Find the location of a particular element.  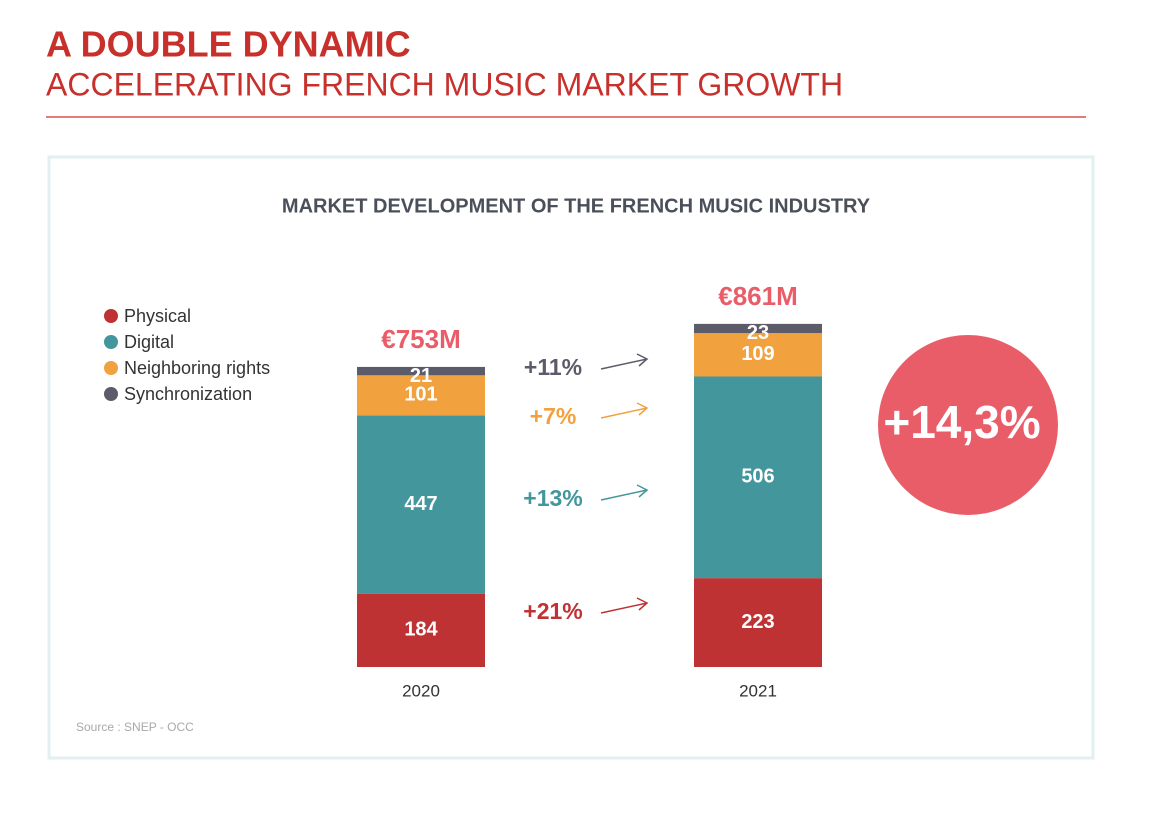

value-label: 506 is located at coordinates (757, 477).